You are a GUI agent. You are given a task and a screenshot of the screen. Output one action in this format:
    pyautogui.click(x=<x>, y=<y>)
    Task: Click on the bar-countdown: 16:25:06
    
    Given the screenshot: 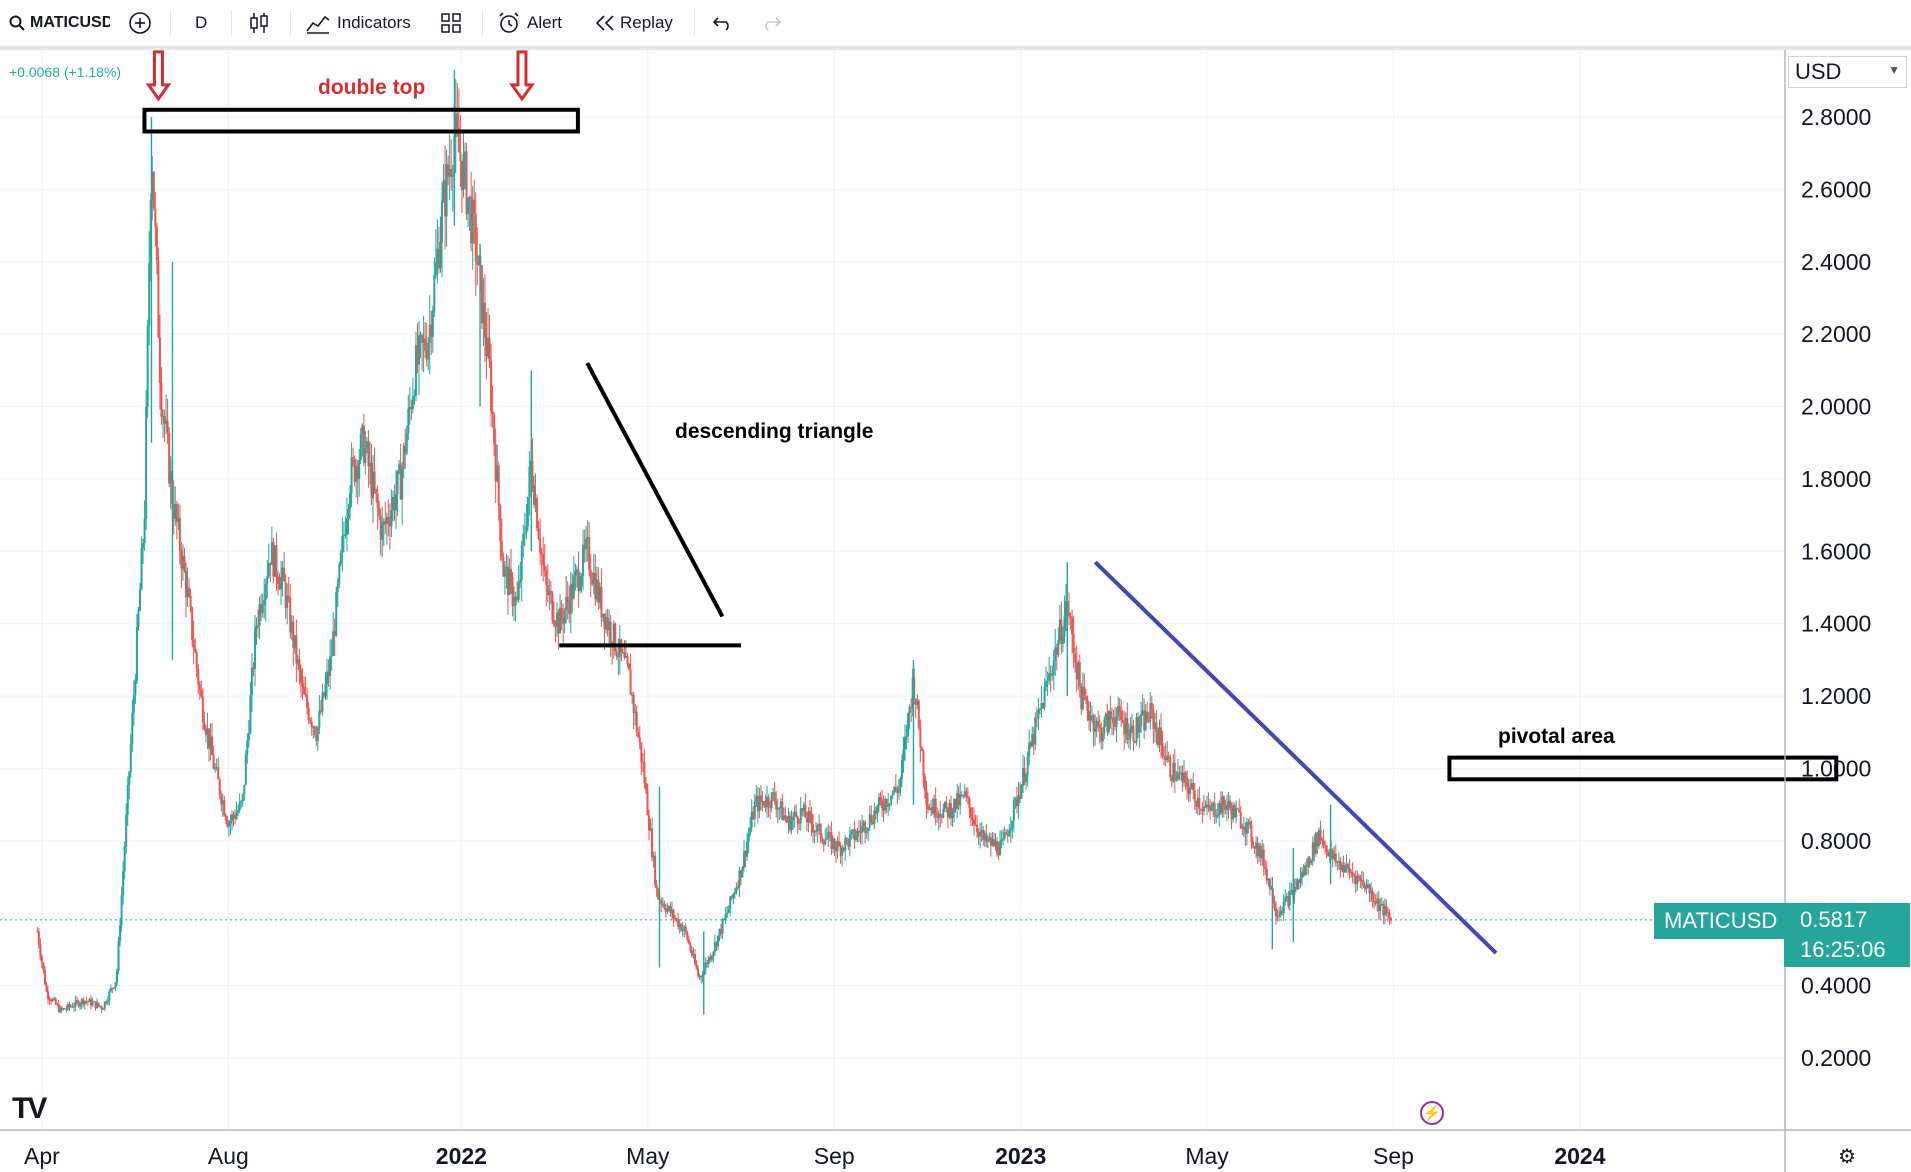 What is the action you would take?
    pyautogui.click(x=1843, y=949)
    